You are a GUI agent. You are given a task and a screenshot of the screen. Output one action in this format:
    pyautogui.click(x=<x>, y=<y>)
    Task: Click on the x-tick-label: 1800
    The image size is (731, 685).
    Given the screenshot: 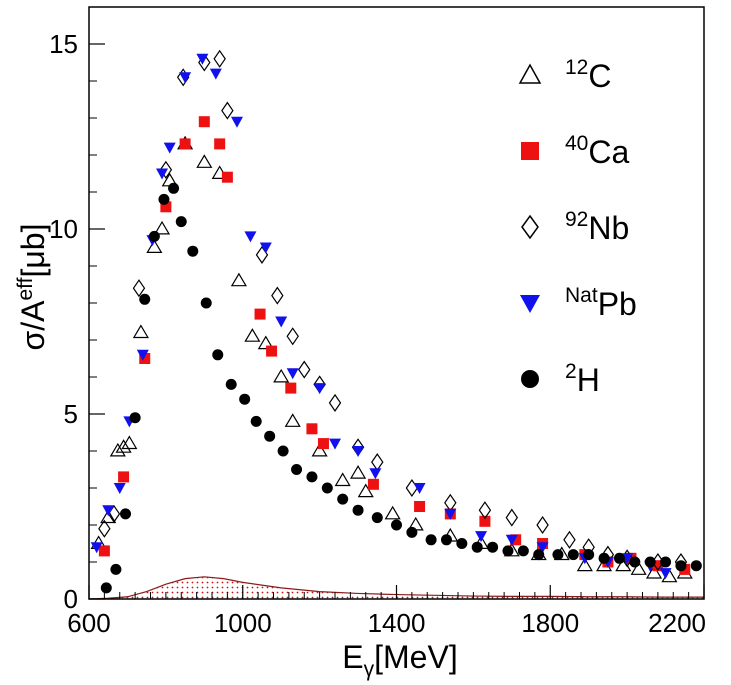 What is the action you would take?
    pyautogui.click(x=550, y=623)
    